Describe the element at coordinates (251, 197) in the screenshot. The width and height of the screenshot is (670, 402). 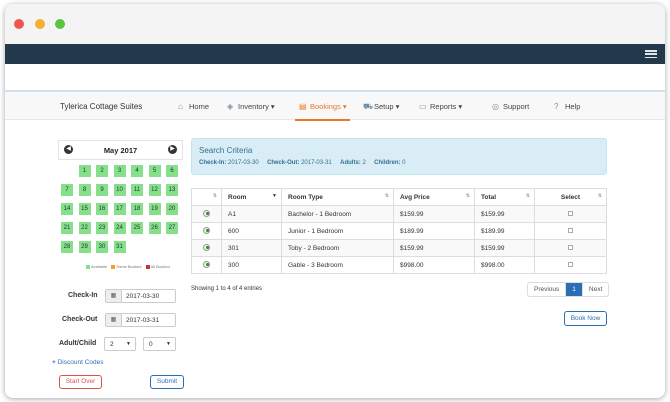
I see `col-room: Room ▼` at that location.